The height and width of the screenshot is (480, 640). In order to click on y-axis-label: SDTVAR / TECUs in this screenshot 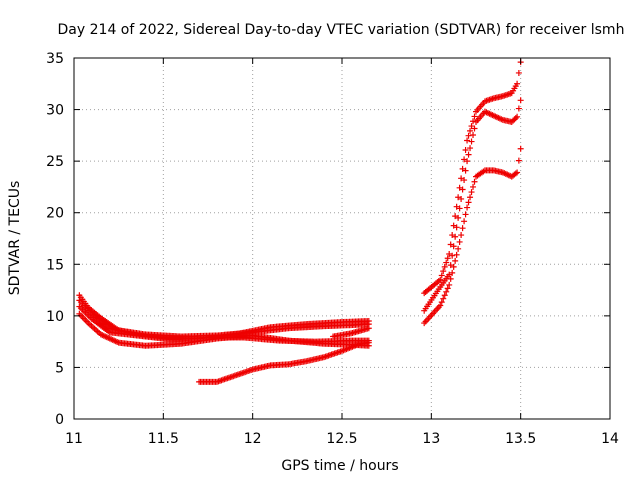, I will do `click(15, 238)`.